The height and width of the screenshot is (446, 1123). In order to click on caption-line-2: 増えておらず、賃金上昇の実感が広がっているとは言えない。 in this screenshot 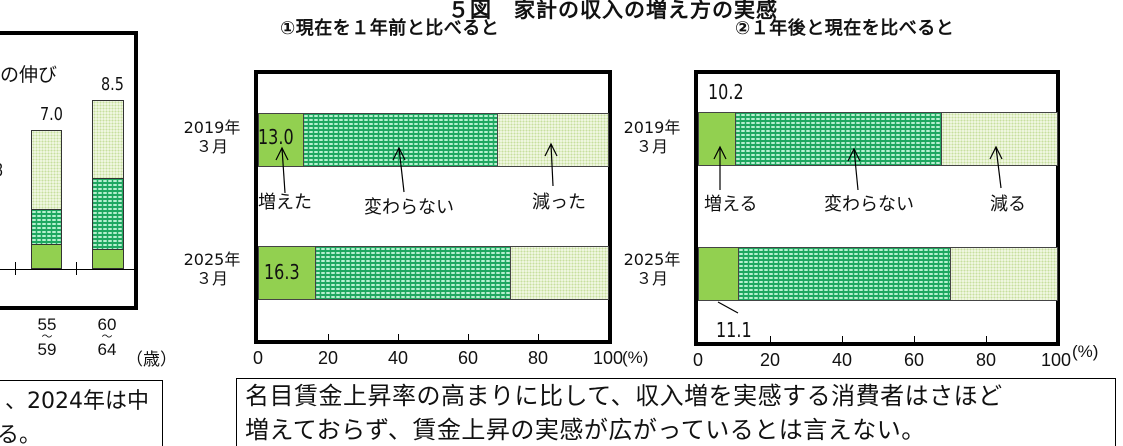, I will do `click(585, 430)`.